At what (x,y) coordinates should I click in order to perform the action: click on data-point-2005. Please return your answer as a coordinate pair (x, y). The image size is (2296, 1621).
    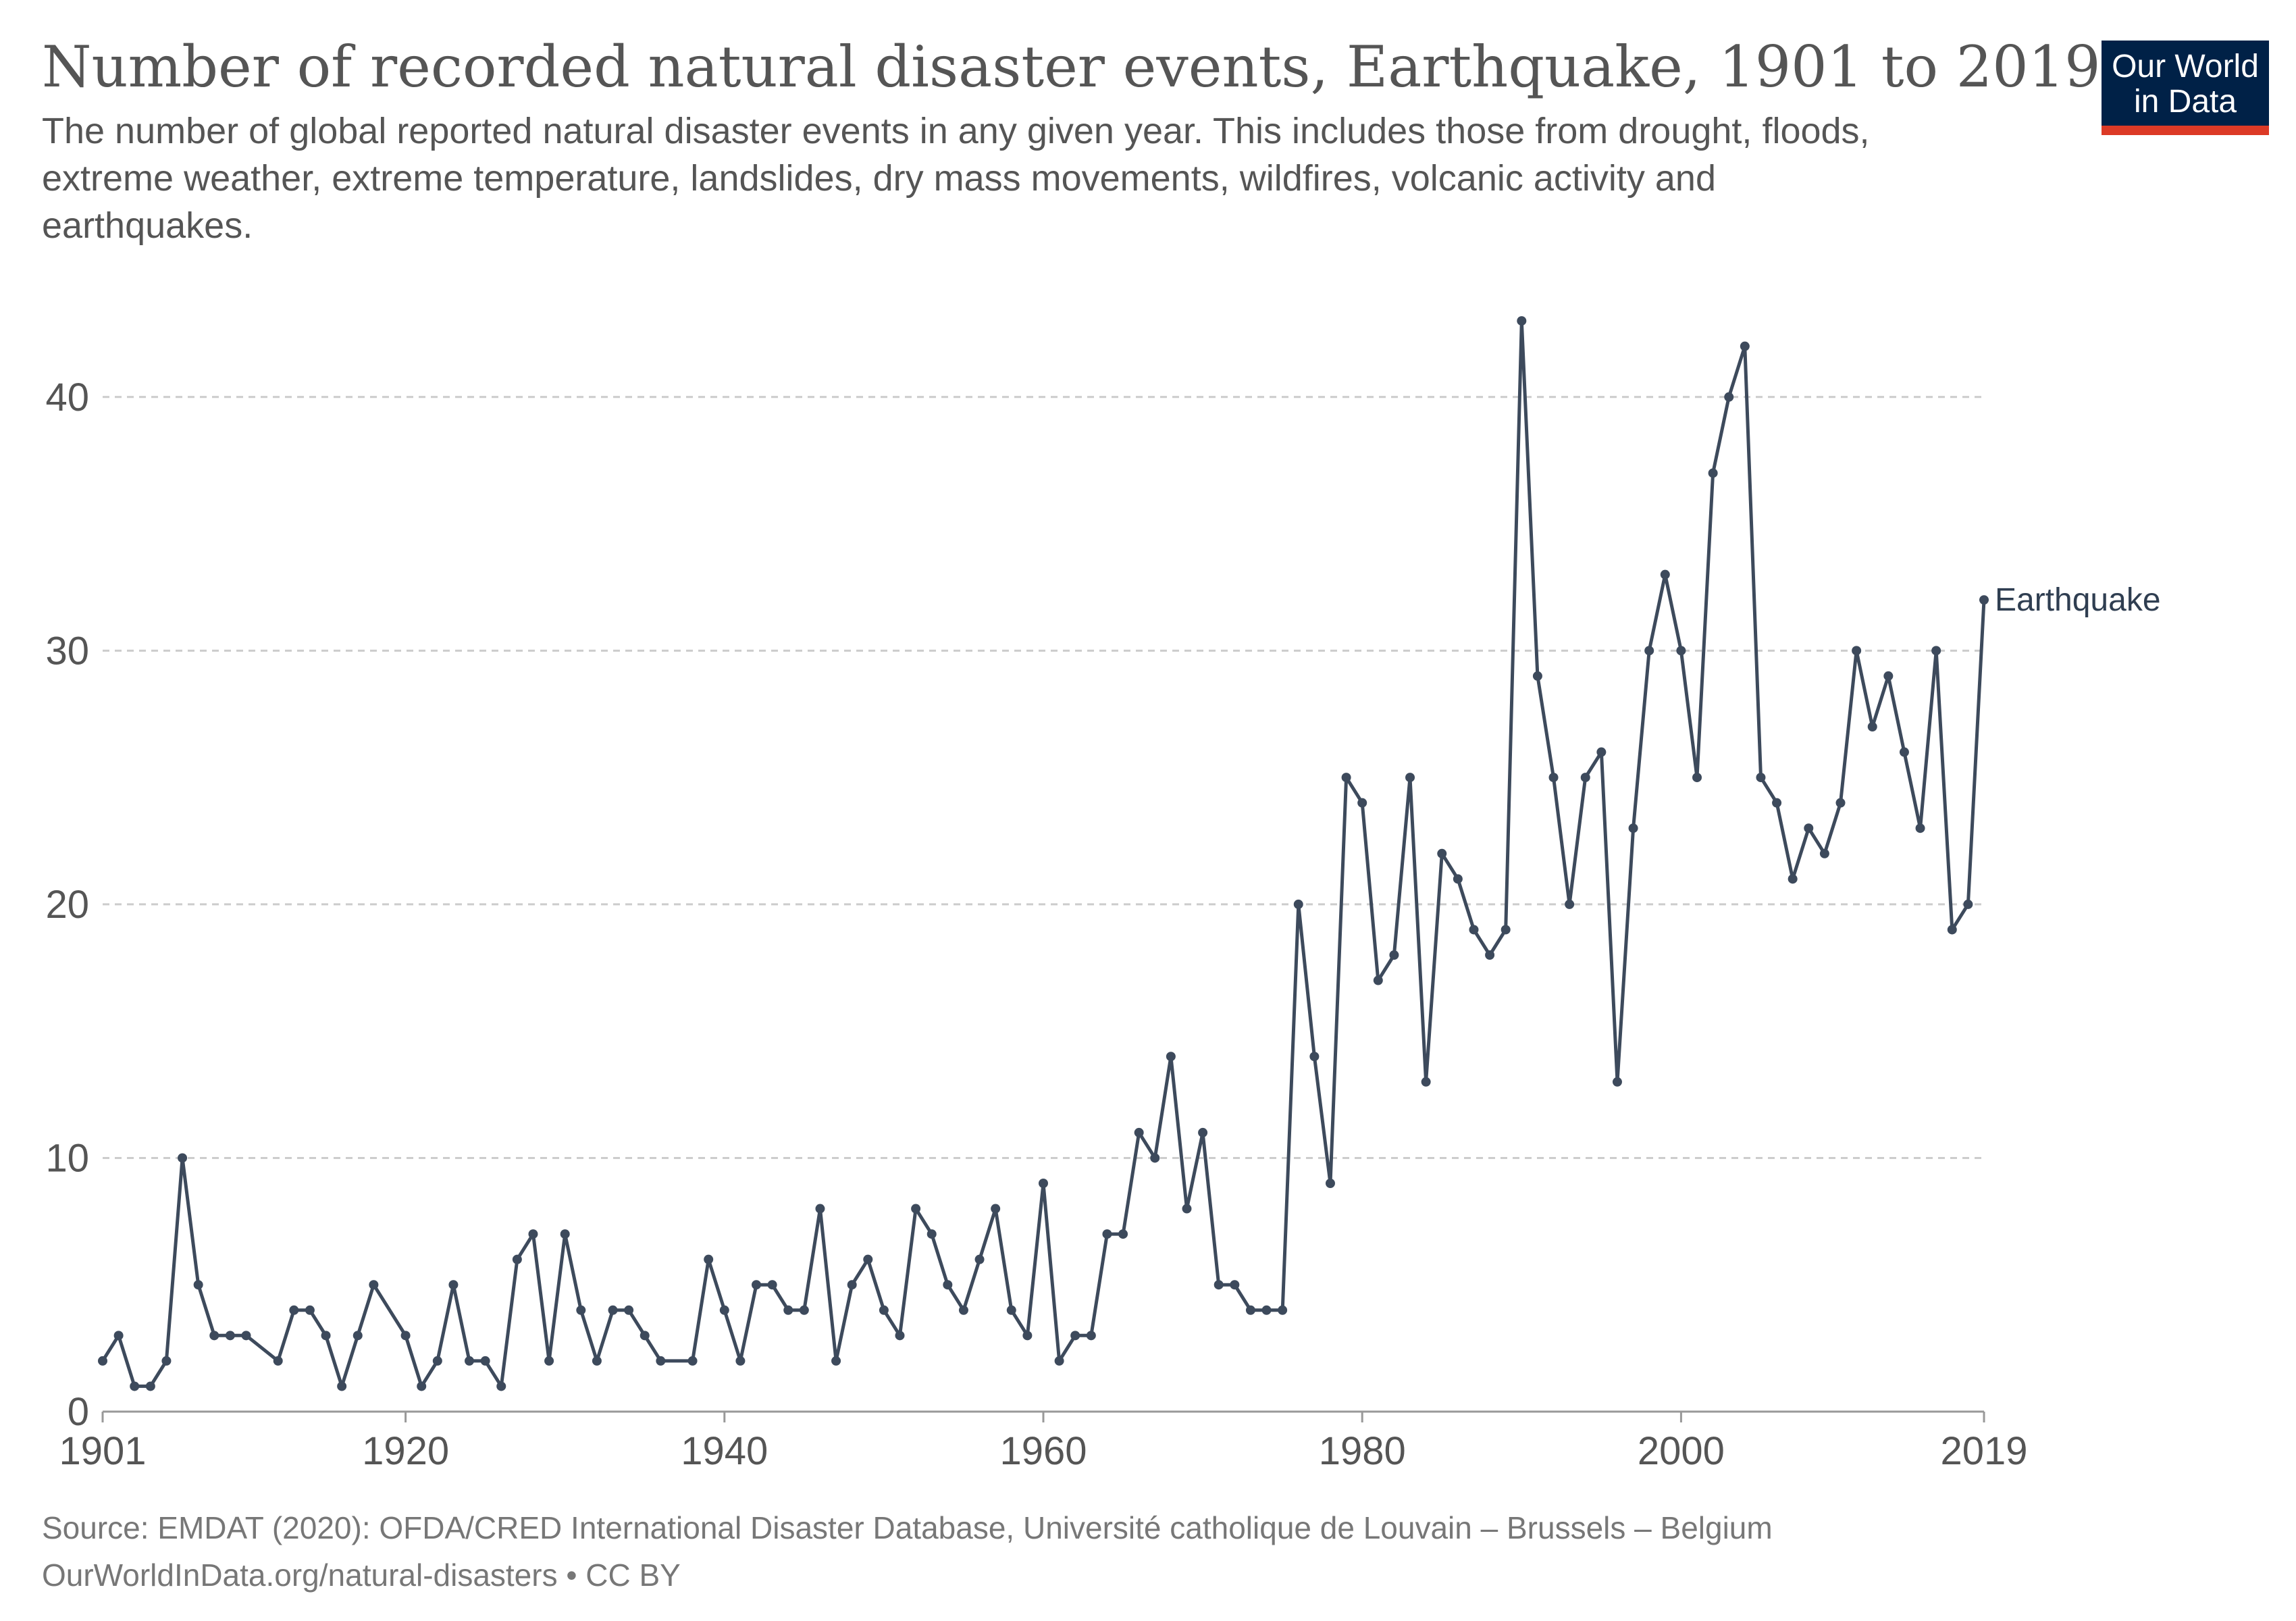
    Looking at the image, I should click on (1761, 778).